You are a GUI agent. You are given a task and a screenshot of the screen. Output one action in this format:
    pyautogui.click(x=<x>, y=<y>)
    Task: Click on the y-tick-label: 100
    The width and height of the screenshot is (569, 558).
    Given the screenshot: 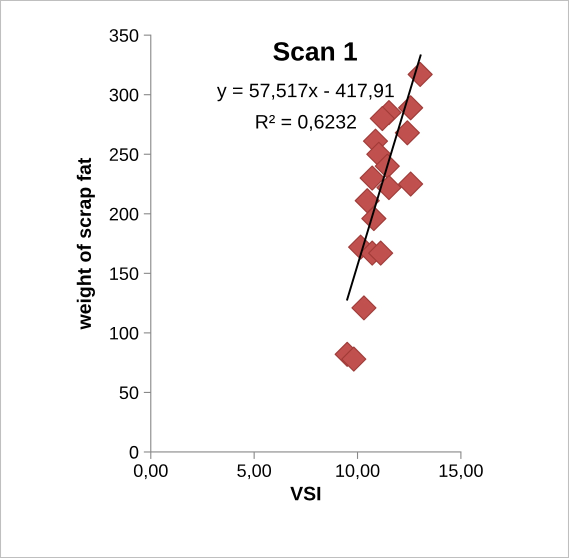 What is the action you would take?
    pyautogui.click(x=124, y=333)
    